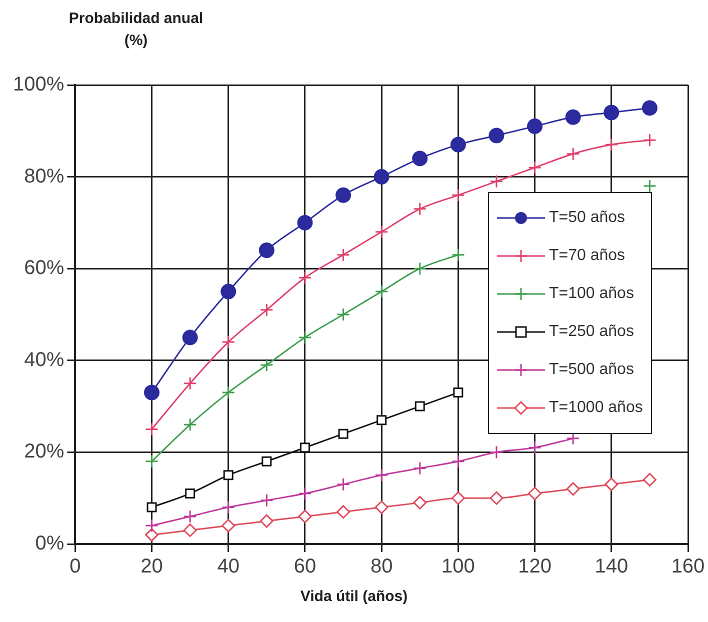  What do you see at coordinates (458, 567) in the screenshot?
I see `x-tick-label: 100` at bounding box center [458, 567].